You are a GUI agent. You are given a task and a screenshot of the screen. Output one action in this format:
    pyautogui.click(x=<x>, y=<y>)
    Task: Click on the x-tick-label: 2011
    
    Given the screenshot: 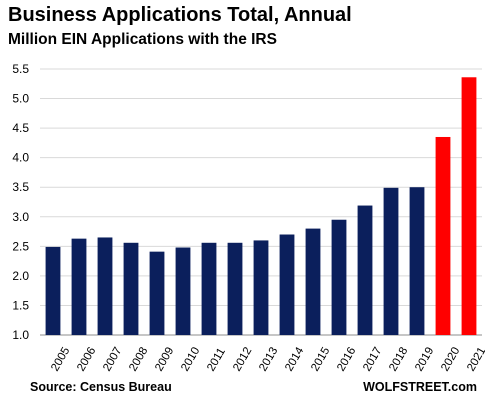 What is the action you would take?
    pyautogui.click(x=216, y=359)
    